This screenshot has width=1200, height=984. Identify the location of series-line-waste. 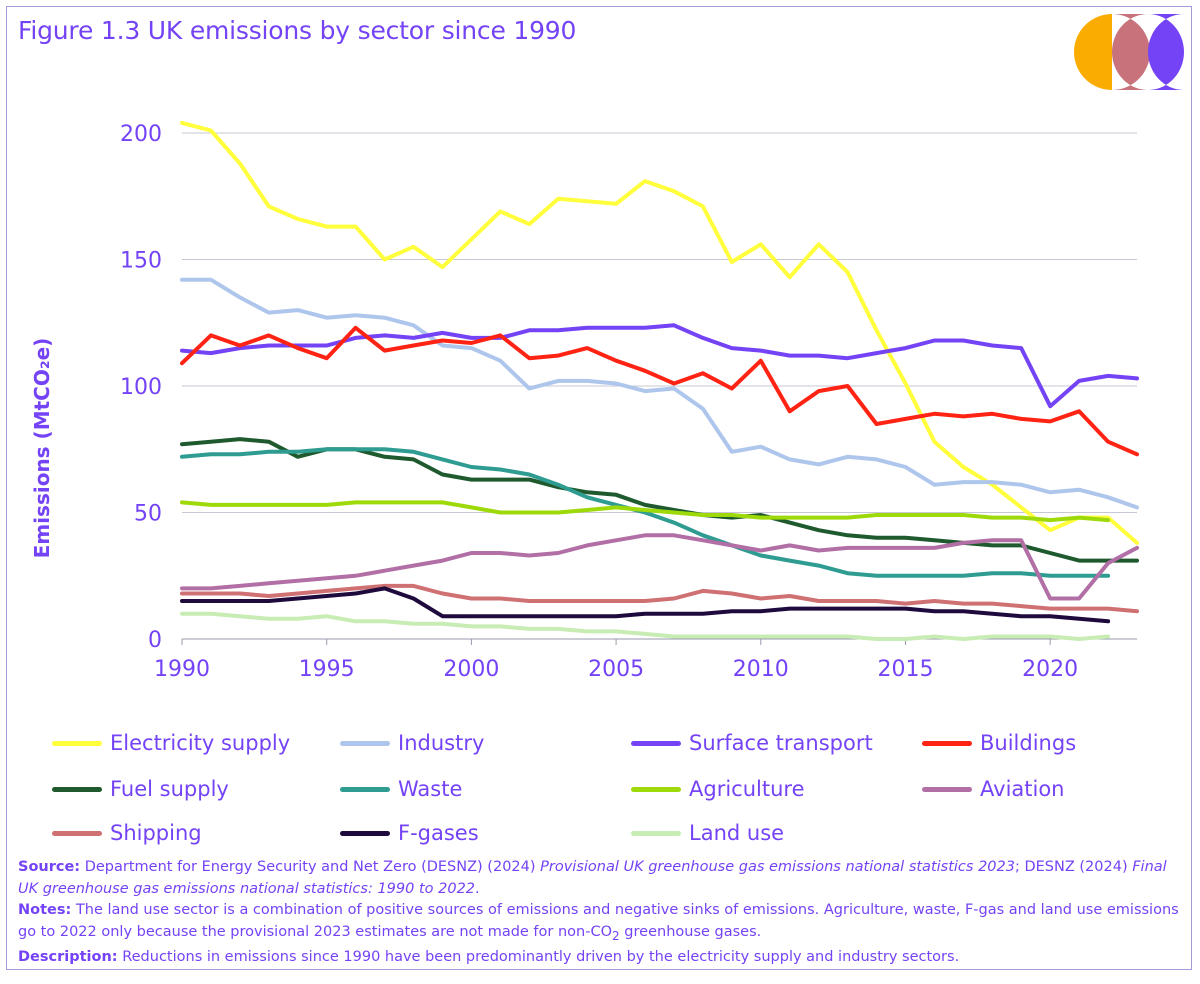
(645, 512).